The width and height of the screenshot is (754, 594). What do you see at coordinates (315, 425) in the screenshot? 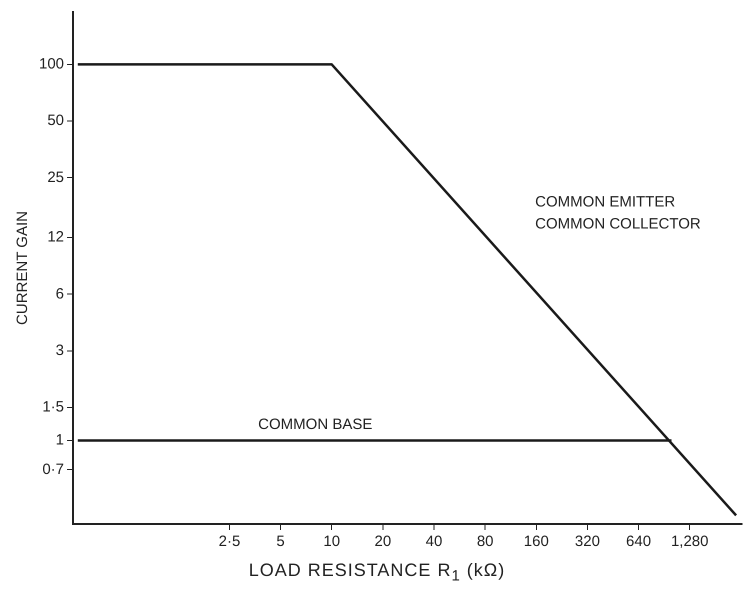
I see `series-label: COMMON BASE` at bounding box center [315, 425].